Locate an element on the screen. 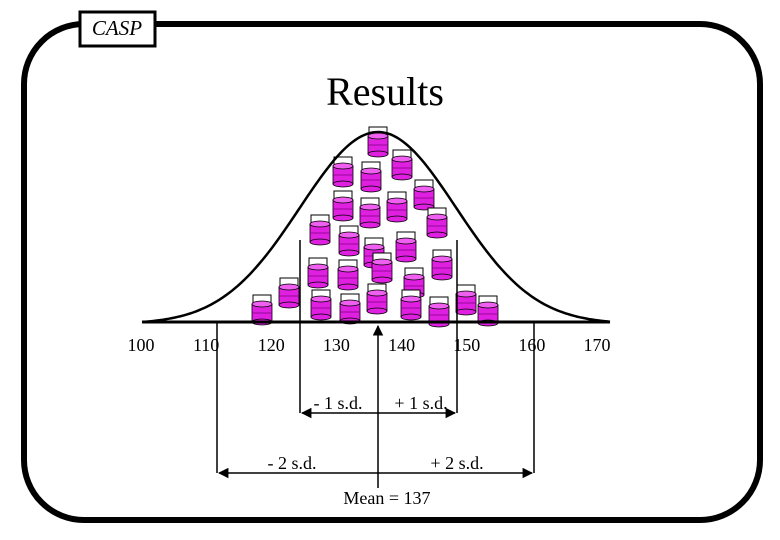  title: Results is located at coordinates (385, 91).